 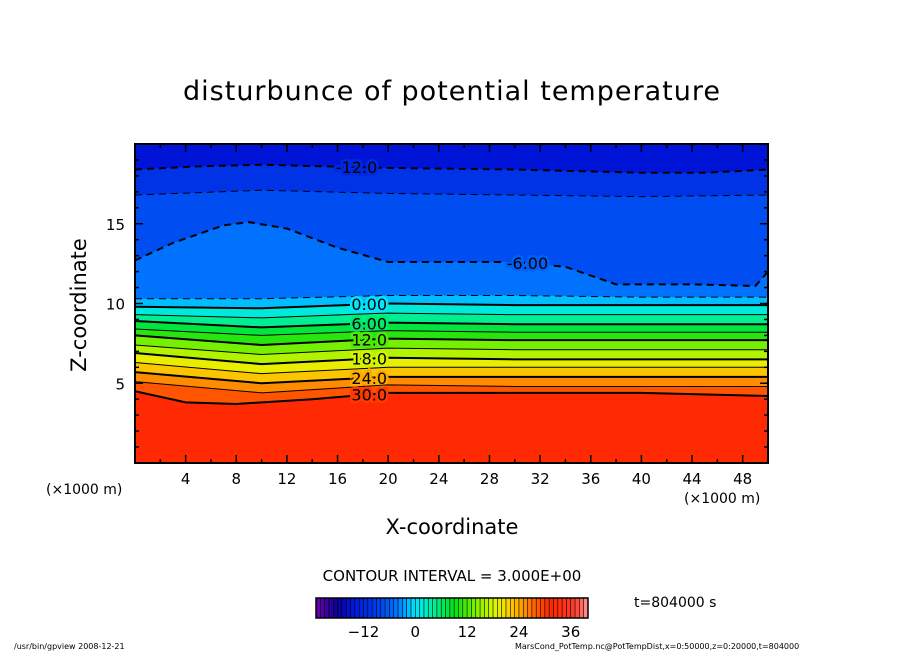 What do you see at coordinates (641, 479) in the screenshot?
I see `x-tick-label: 40` at bounding box center [641, 479].